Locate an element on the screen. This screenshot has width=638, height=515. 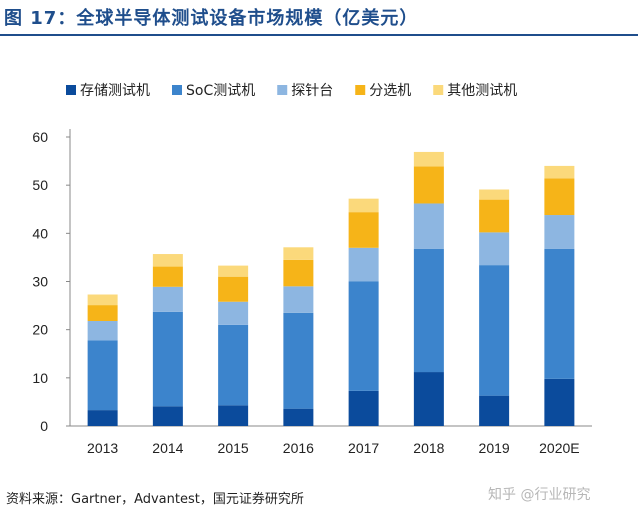
y-tick-label: 50 is located at coordinates (40, 185).